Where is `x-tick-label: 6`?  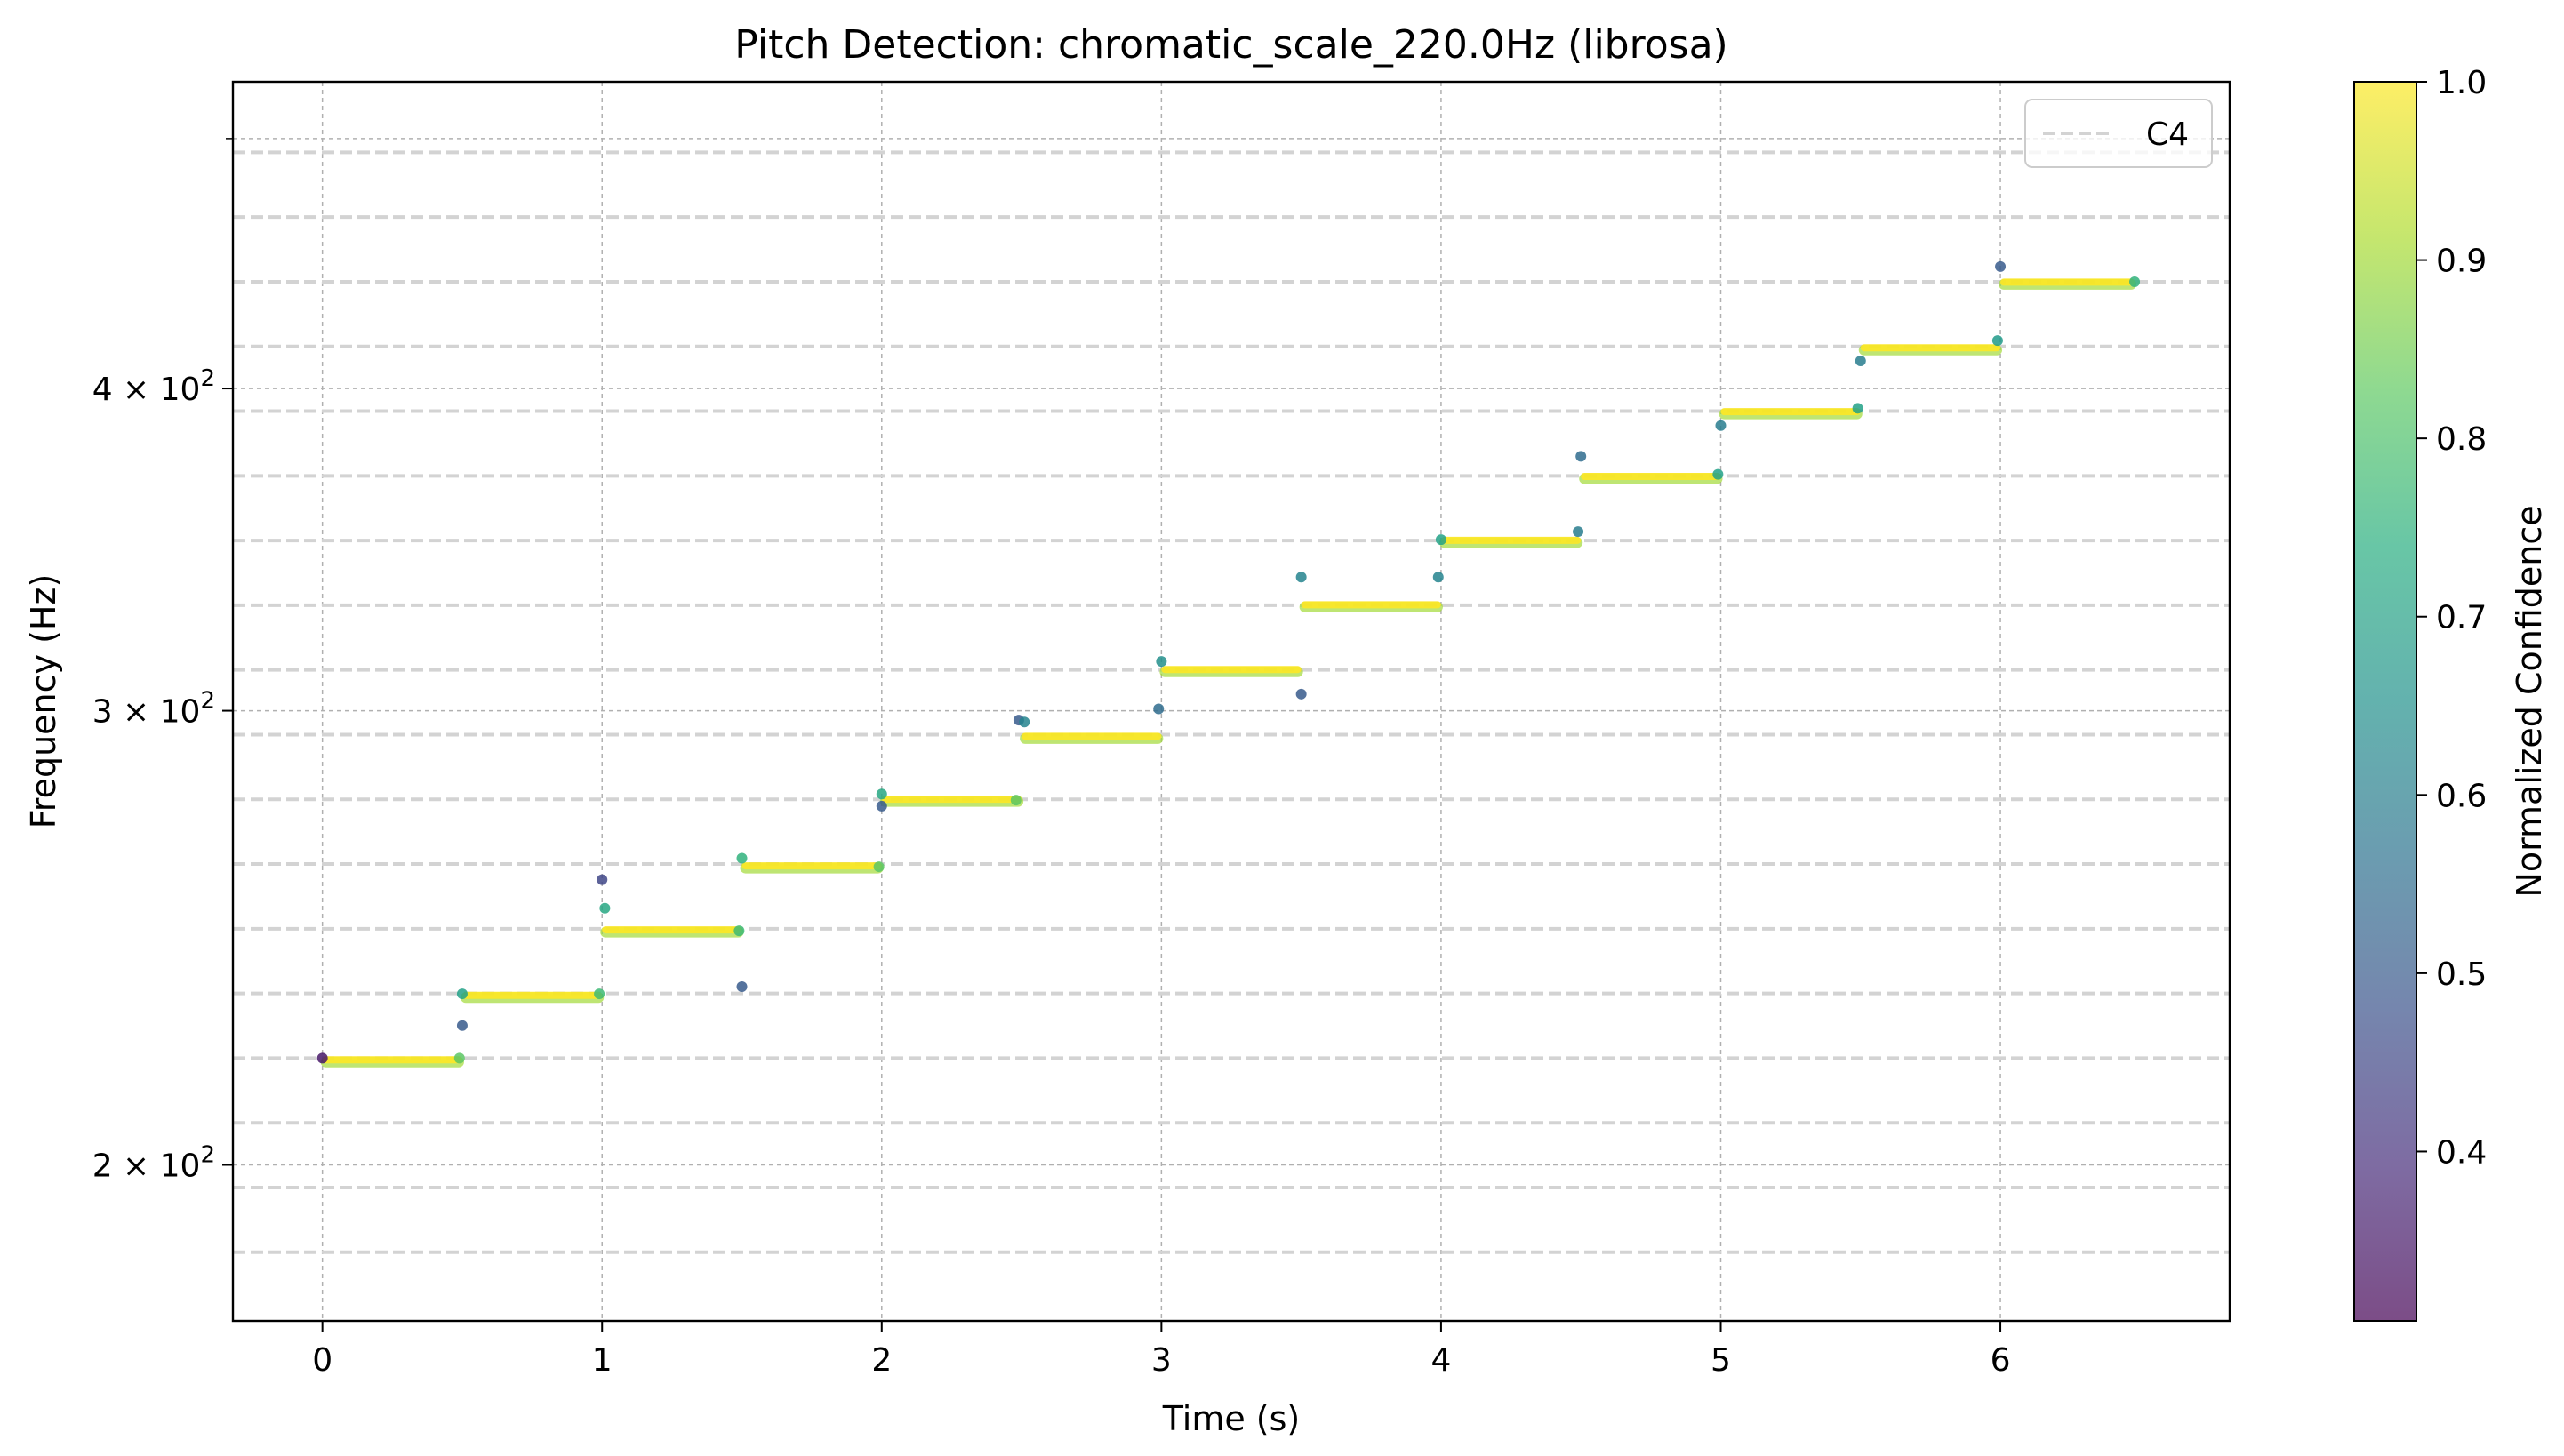
x-tick-label: 6 is located at coordinates (2001, 1360).